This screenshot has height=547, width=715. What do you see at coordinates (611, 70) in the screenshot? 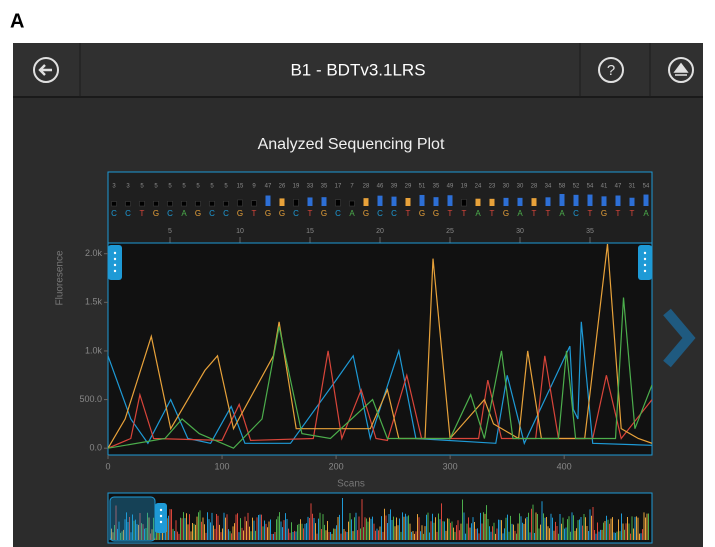
I see `help-button: ?` at bounding box center [611, 70].